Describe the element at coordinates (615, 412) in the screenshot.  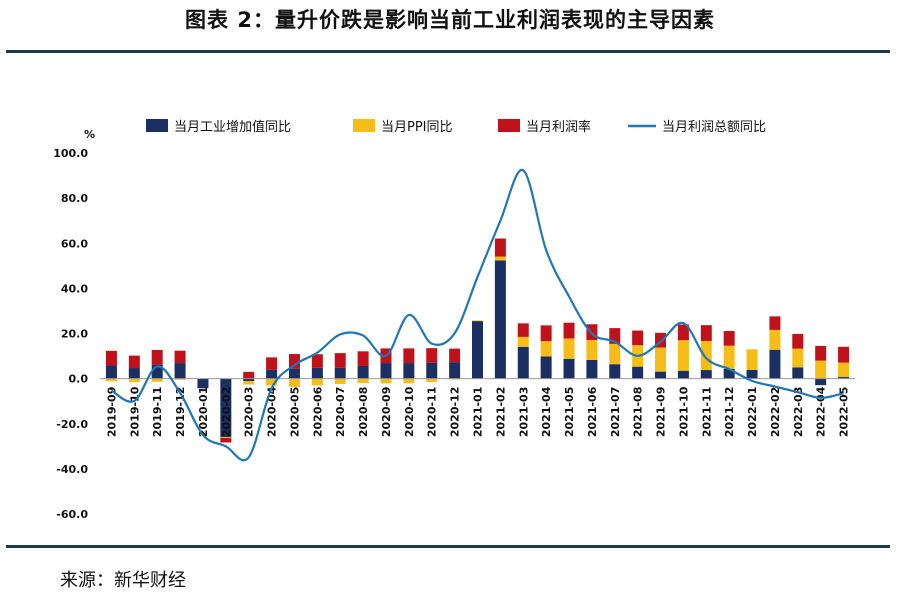
I see `x-tick-label: 2021-07` at that location.